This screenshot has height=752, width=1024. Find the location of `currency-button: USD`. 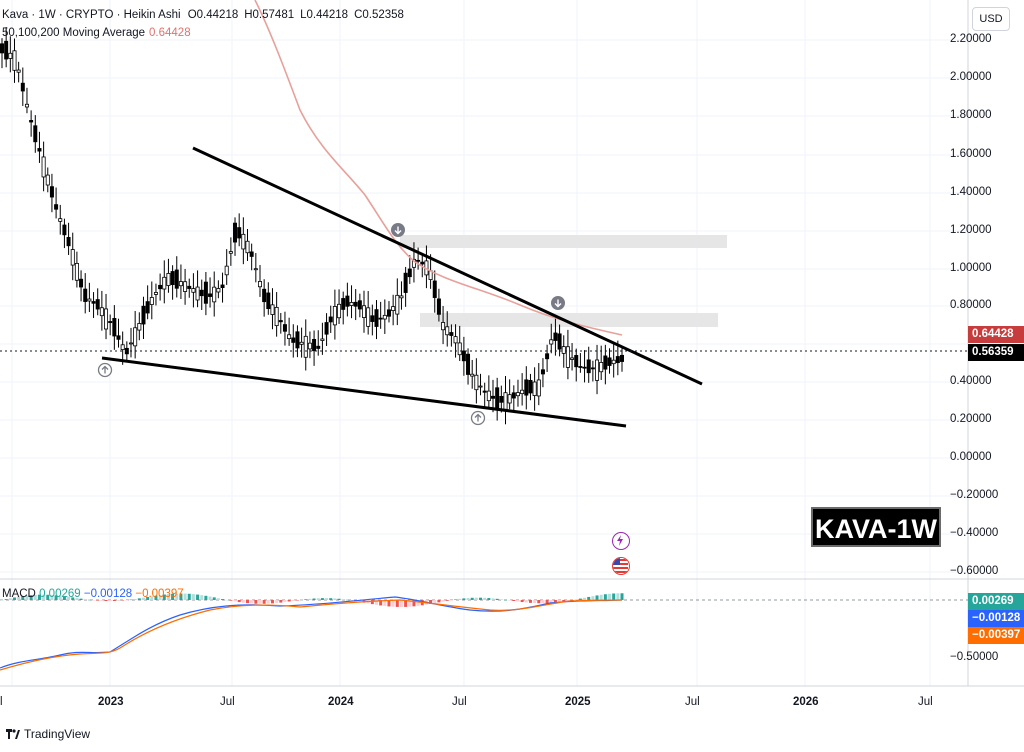

currency-button: USD is located at coordinates (991, 19).